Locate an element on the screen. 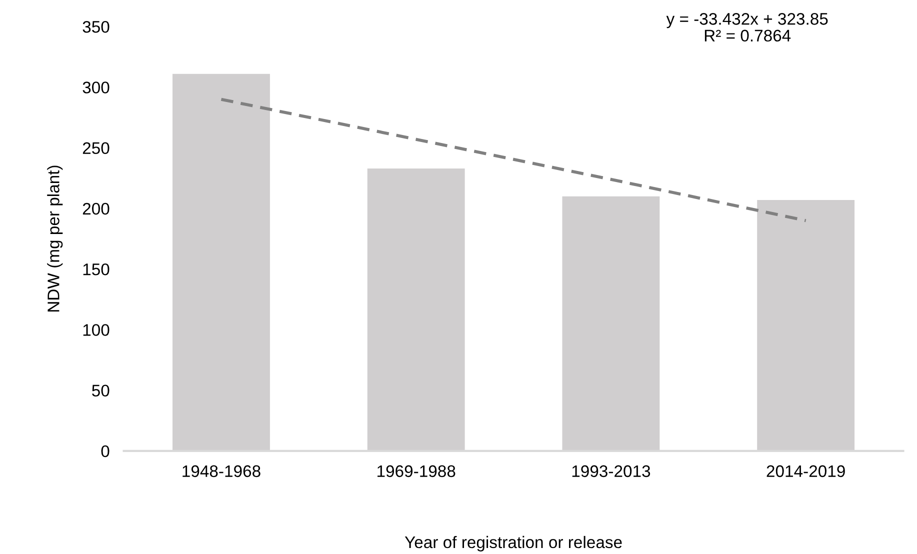 The height and width of the screenshot is (554, 917). y-tick-label: 50 is located at coordinates (101, 390).